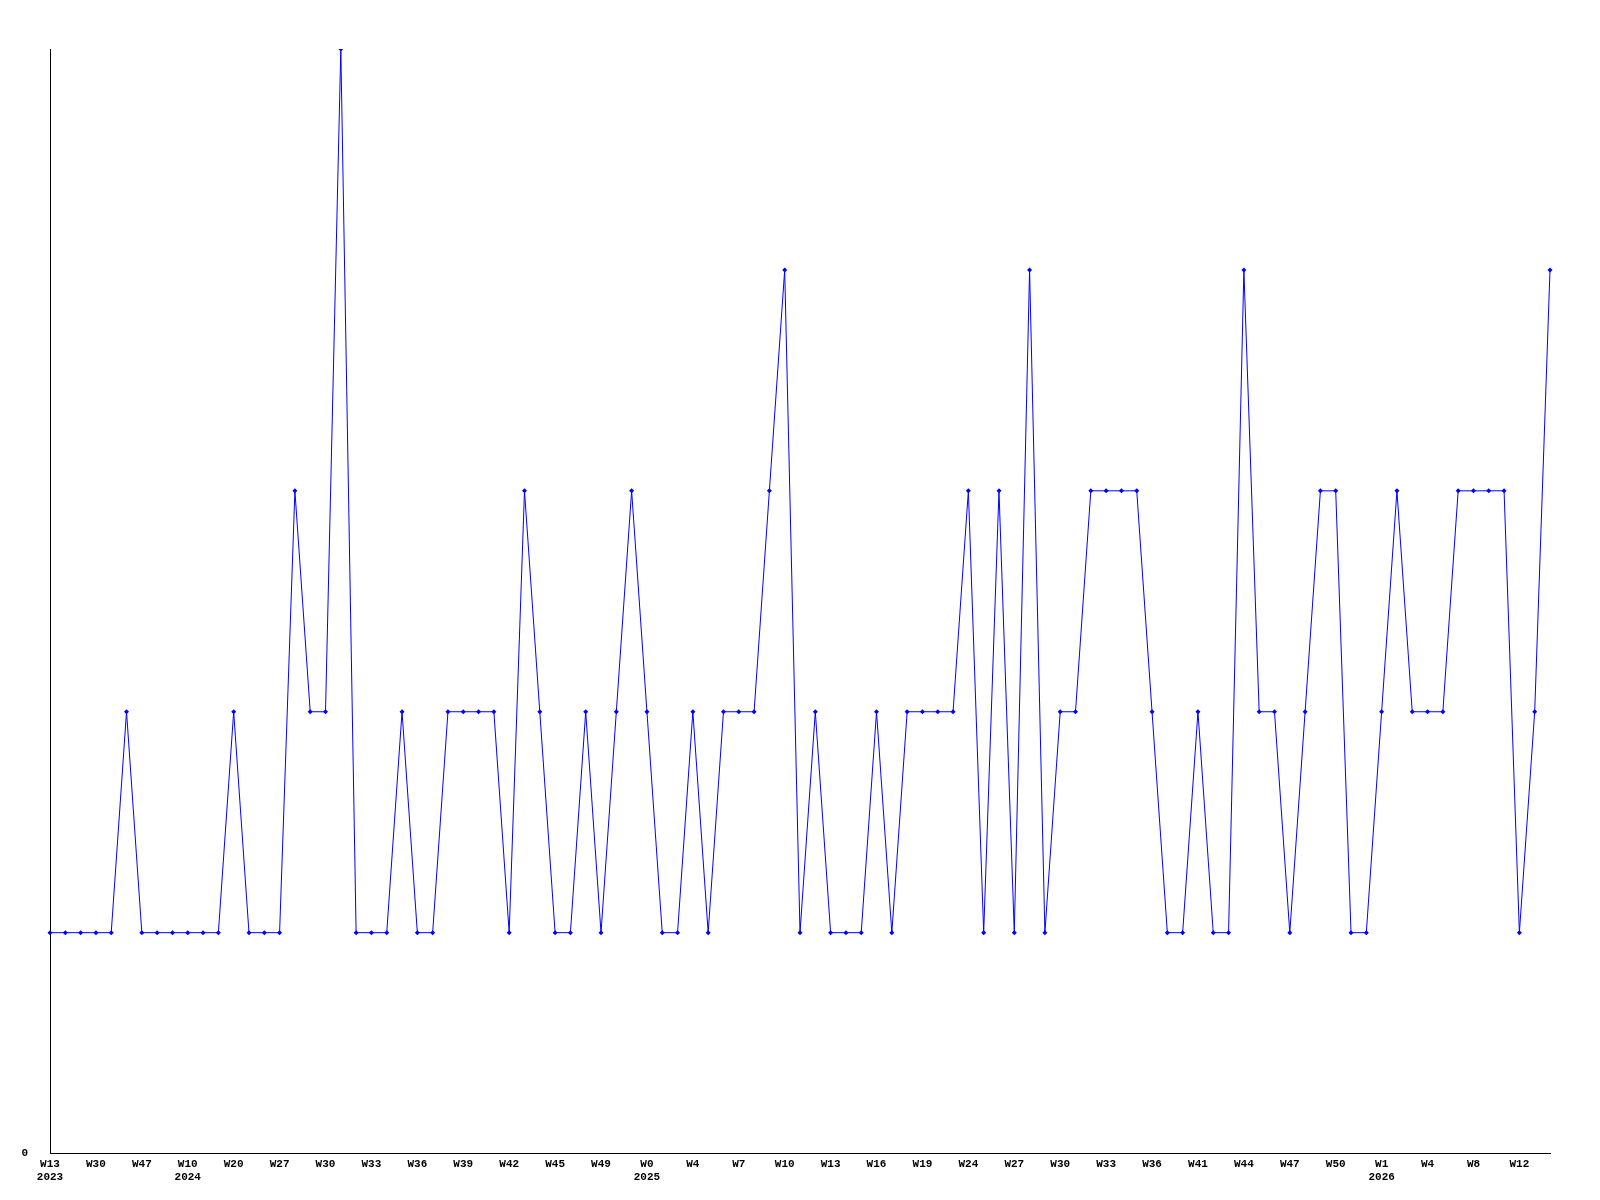 The image size is (1600, 1200). I want to click on x-tick-label: W1 2026, so click(1381, 1170).